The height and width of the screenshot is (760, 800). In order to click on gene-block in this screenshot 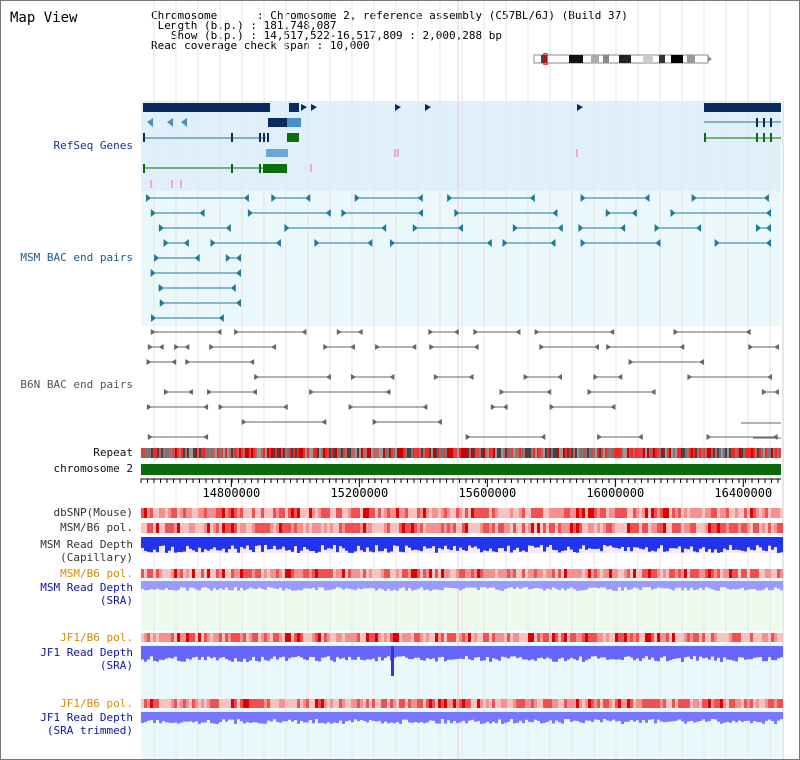, I will do `click(293, 137)`.